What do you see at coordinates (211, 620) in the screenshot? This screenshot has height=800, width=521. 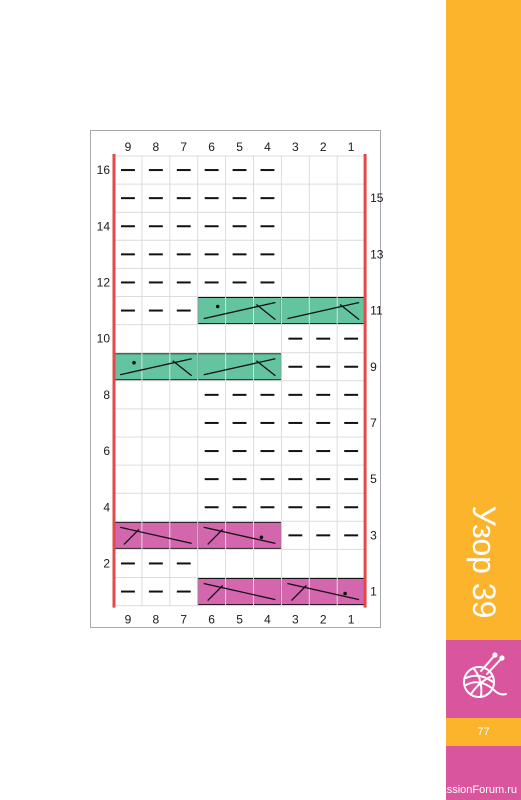 I see `column-label-bottom: 6` at bounding box center [211, 620].